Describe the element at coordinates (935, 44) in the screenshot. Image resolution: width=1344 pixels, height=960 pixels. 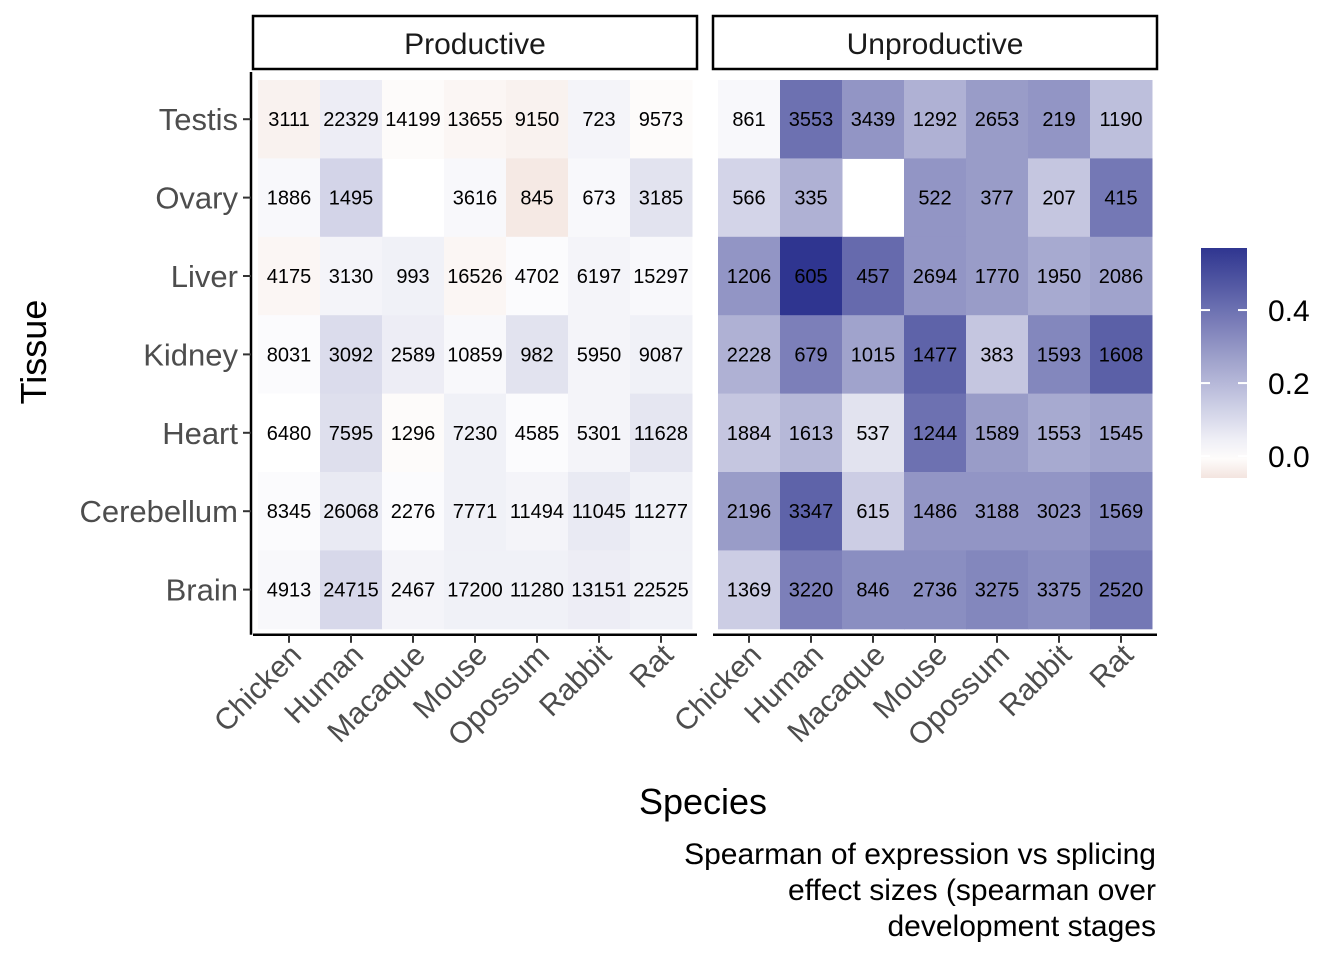
I see `facet-strip-label: Unproductive` at that location.